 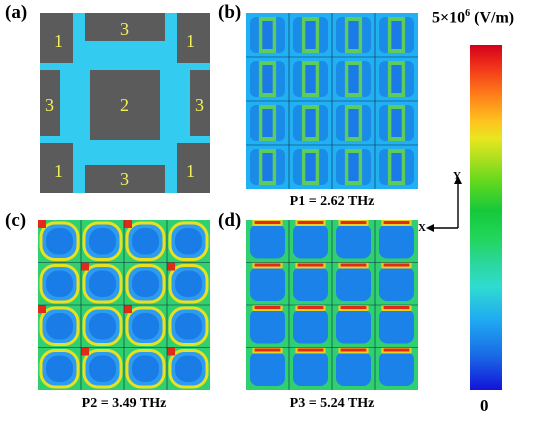 I want to click on unit-cell-diagram: 1 3 1 3 2 3 1 3 1, so click(x=125, y=103).